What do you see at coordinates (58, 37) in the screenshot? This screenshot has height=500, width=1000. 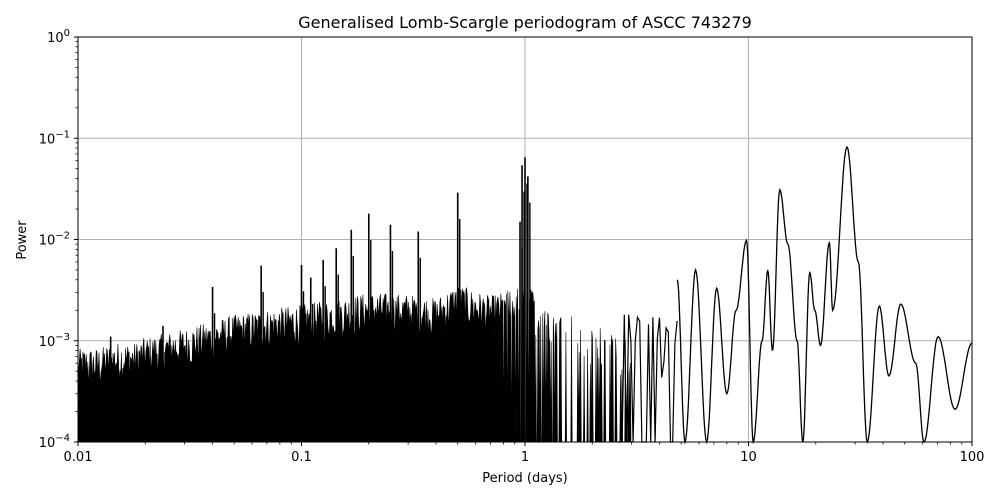 I see `y-tick-label: 10⁰` at bounding box center [58, 37].